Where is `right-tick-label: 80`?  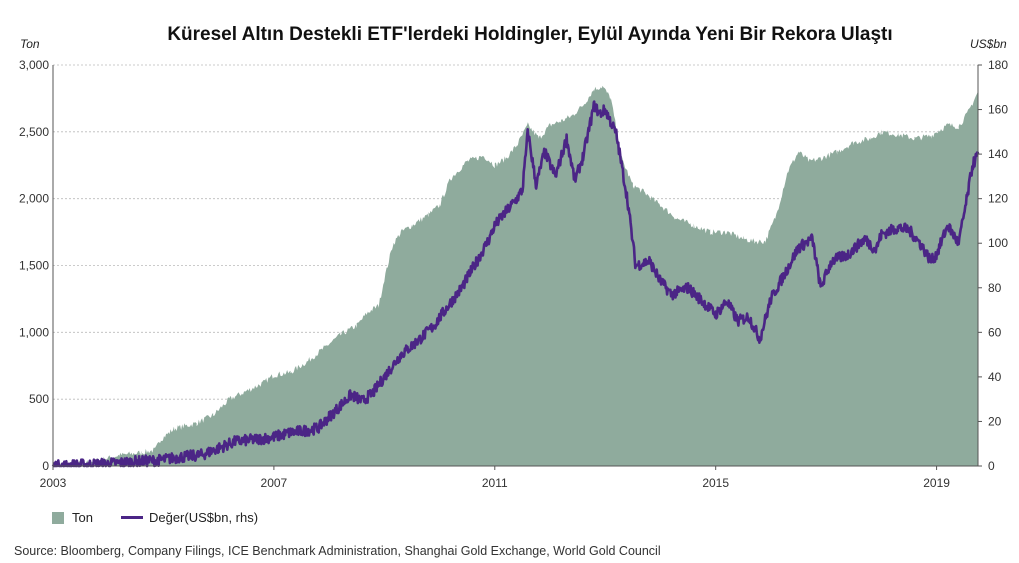 right-tick-label: 80 is located at coordinates (995, 288).